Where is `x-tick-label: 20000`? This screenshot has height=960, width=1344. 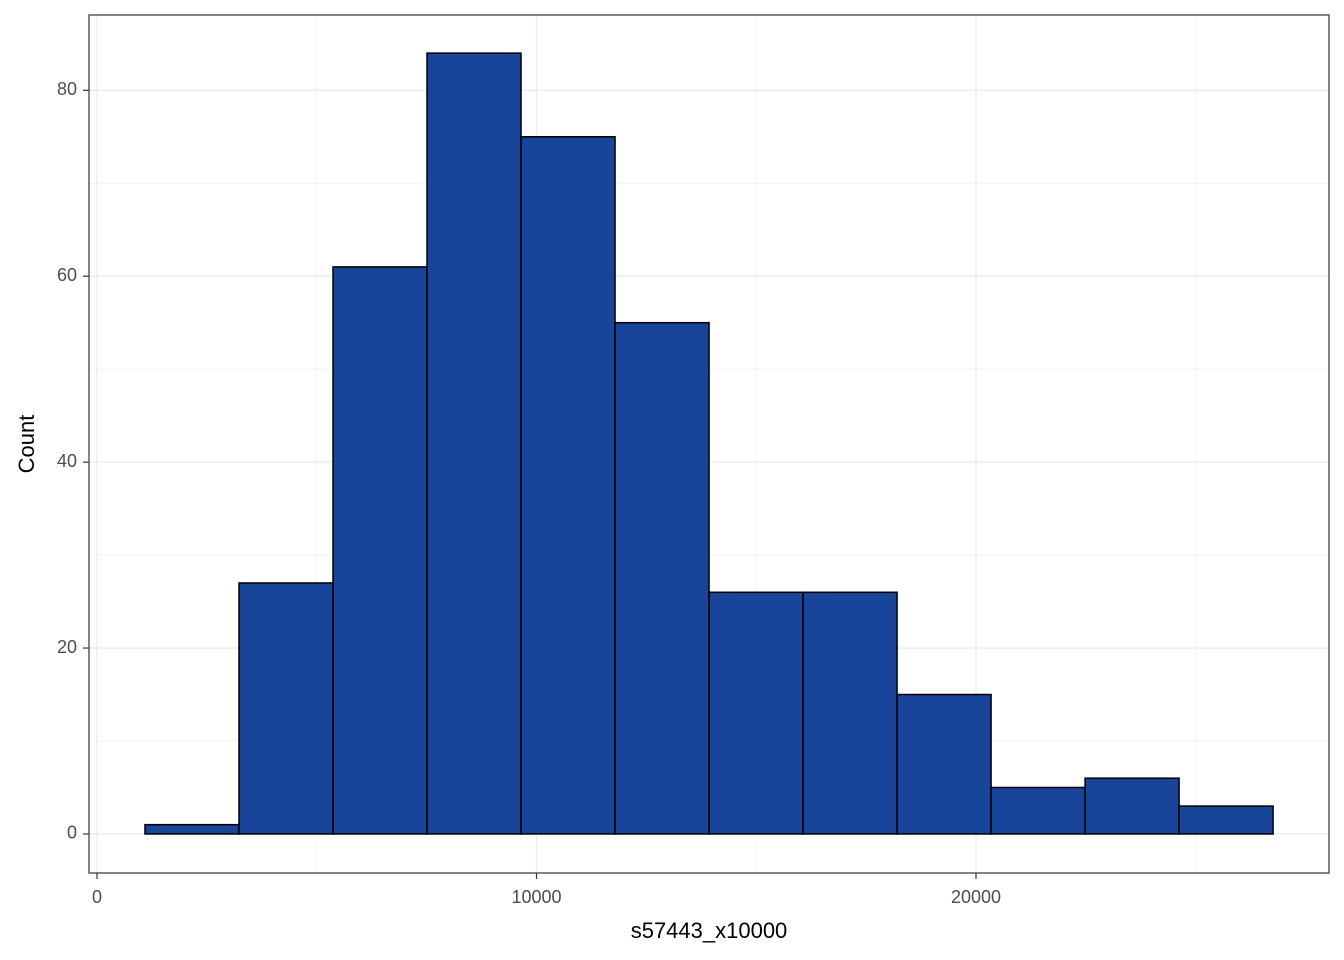
x-tick-label: 20000 is located at coordinates (976, 897).